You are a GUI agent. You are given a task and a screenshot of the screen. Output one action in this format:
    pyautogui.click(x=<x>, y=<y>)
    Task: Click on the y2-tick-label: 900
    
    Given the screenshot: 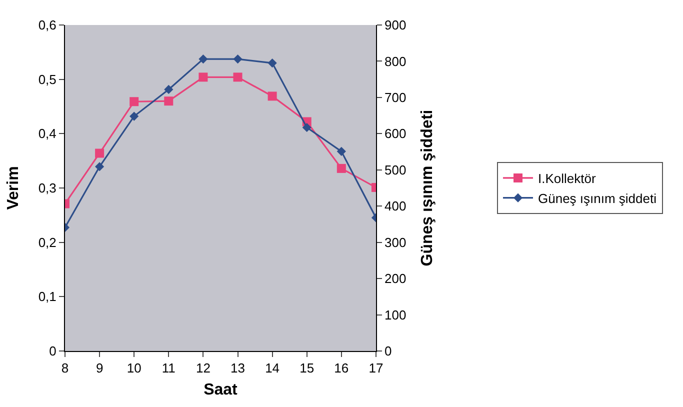 What is the action you would take?
    pyautogui.click(x=395, y=25)
    